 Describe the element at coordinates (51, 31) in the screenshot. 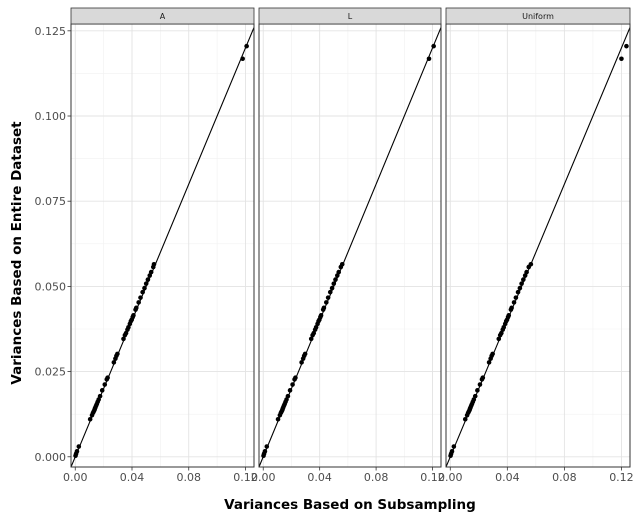

I see `y-tick-label: 0.125` at that location.